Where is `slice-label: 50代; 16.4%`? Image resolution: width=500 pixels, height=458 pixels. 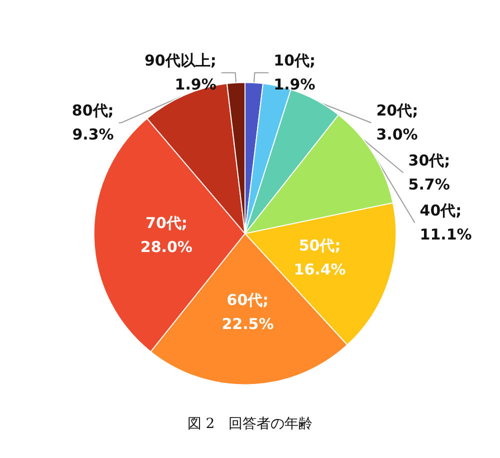
slice-label: 50代; 16.4% is located at coordinates (320, 257).